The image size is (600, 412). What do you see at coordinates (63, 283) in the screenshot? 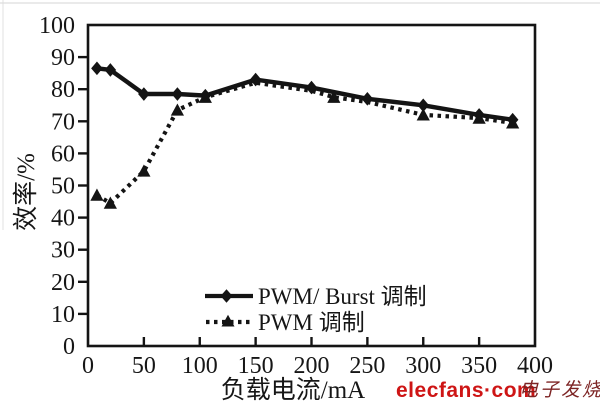
I see `y-tick-label-20: 20` at bounding box center [63, 283].